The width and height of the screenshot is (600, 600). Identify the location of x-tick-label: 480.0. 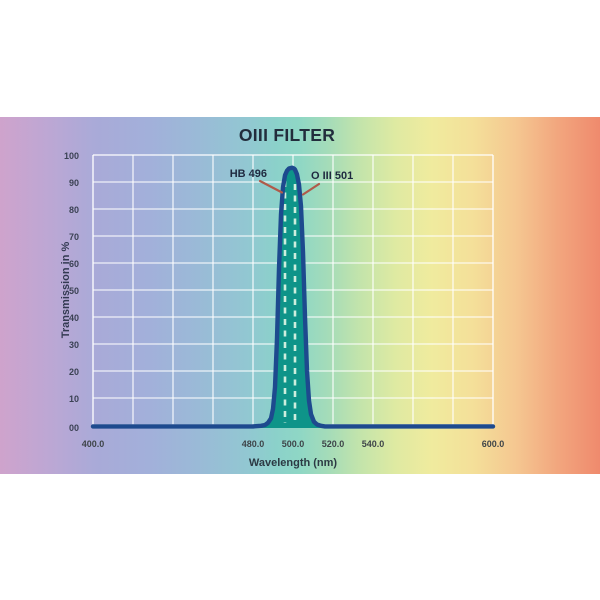
(253, 444).